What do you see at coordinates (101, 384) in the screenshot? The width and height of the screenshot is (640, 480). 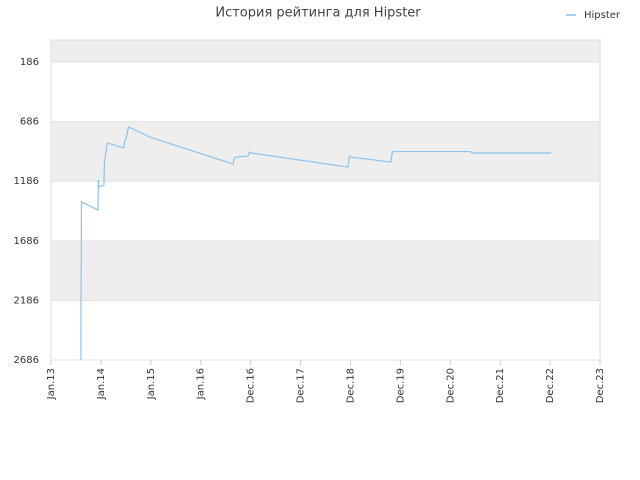 I see `x-tick-label: Jan.14` at bounding box center [101, 384].